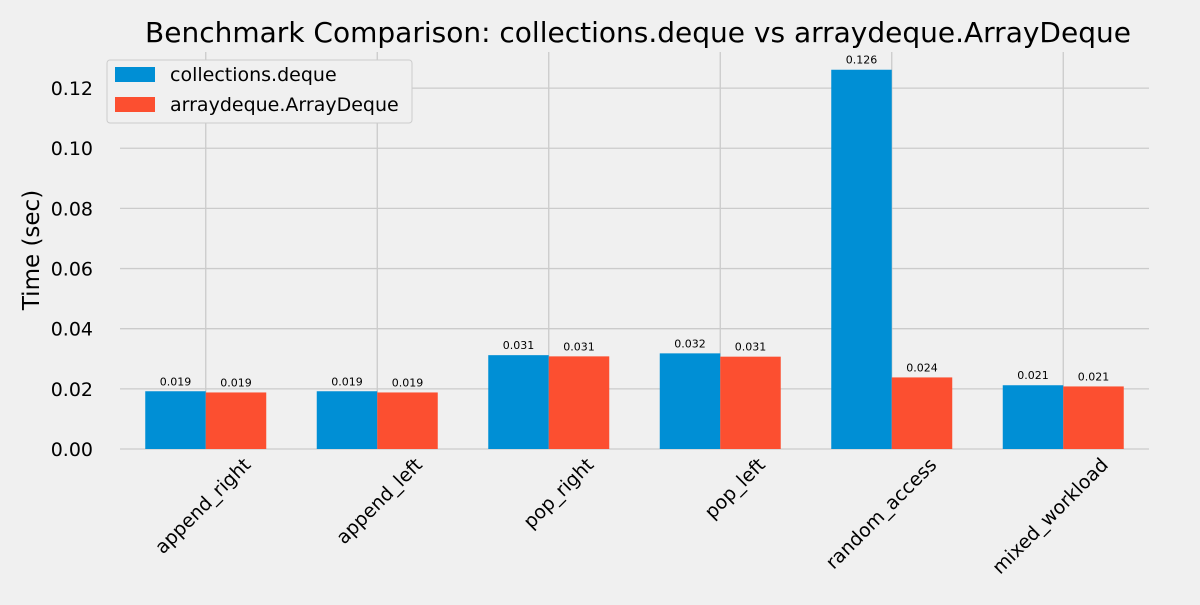 This screenshot has width=1200, height=605. Describe the element at coordinates (72, 209) in the screenshot. I see `y-tick-label: 0.08` at that location.